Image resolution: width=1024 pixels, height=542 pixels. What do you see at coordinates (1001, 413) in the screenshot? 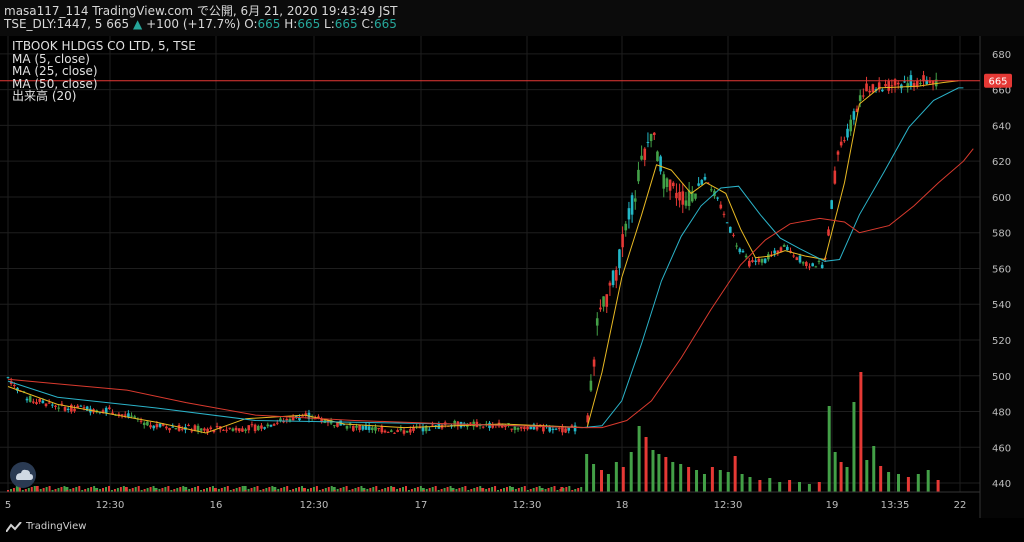
I see `y-tick-label: 480` at bounding box center [1001, 413].